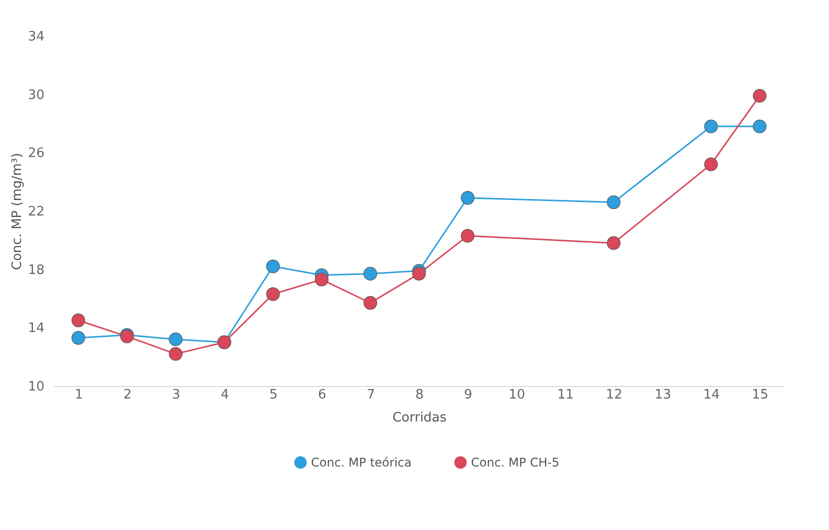 This screenshot has height=530, width=829. Describe the element at coordinates (515, 463) in the screenshot. I see `legend-label: Conc. MP CH-5` at that location.